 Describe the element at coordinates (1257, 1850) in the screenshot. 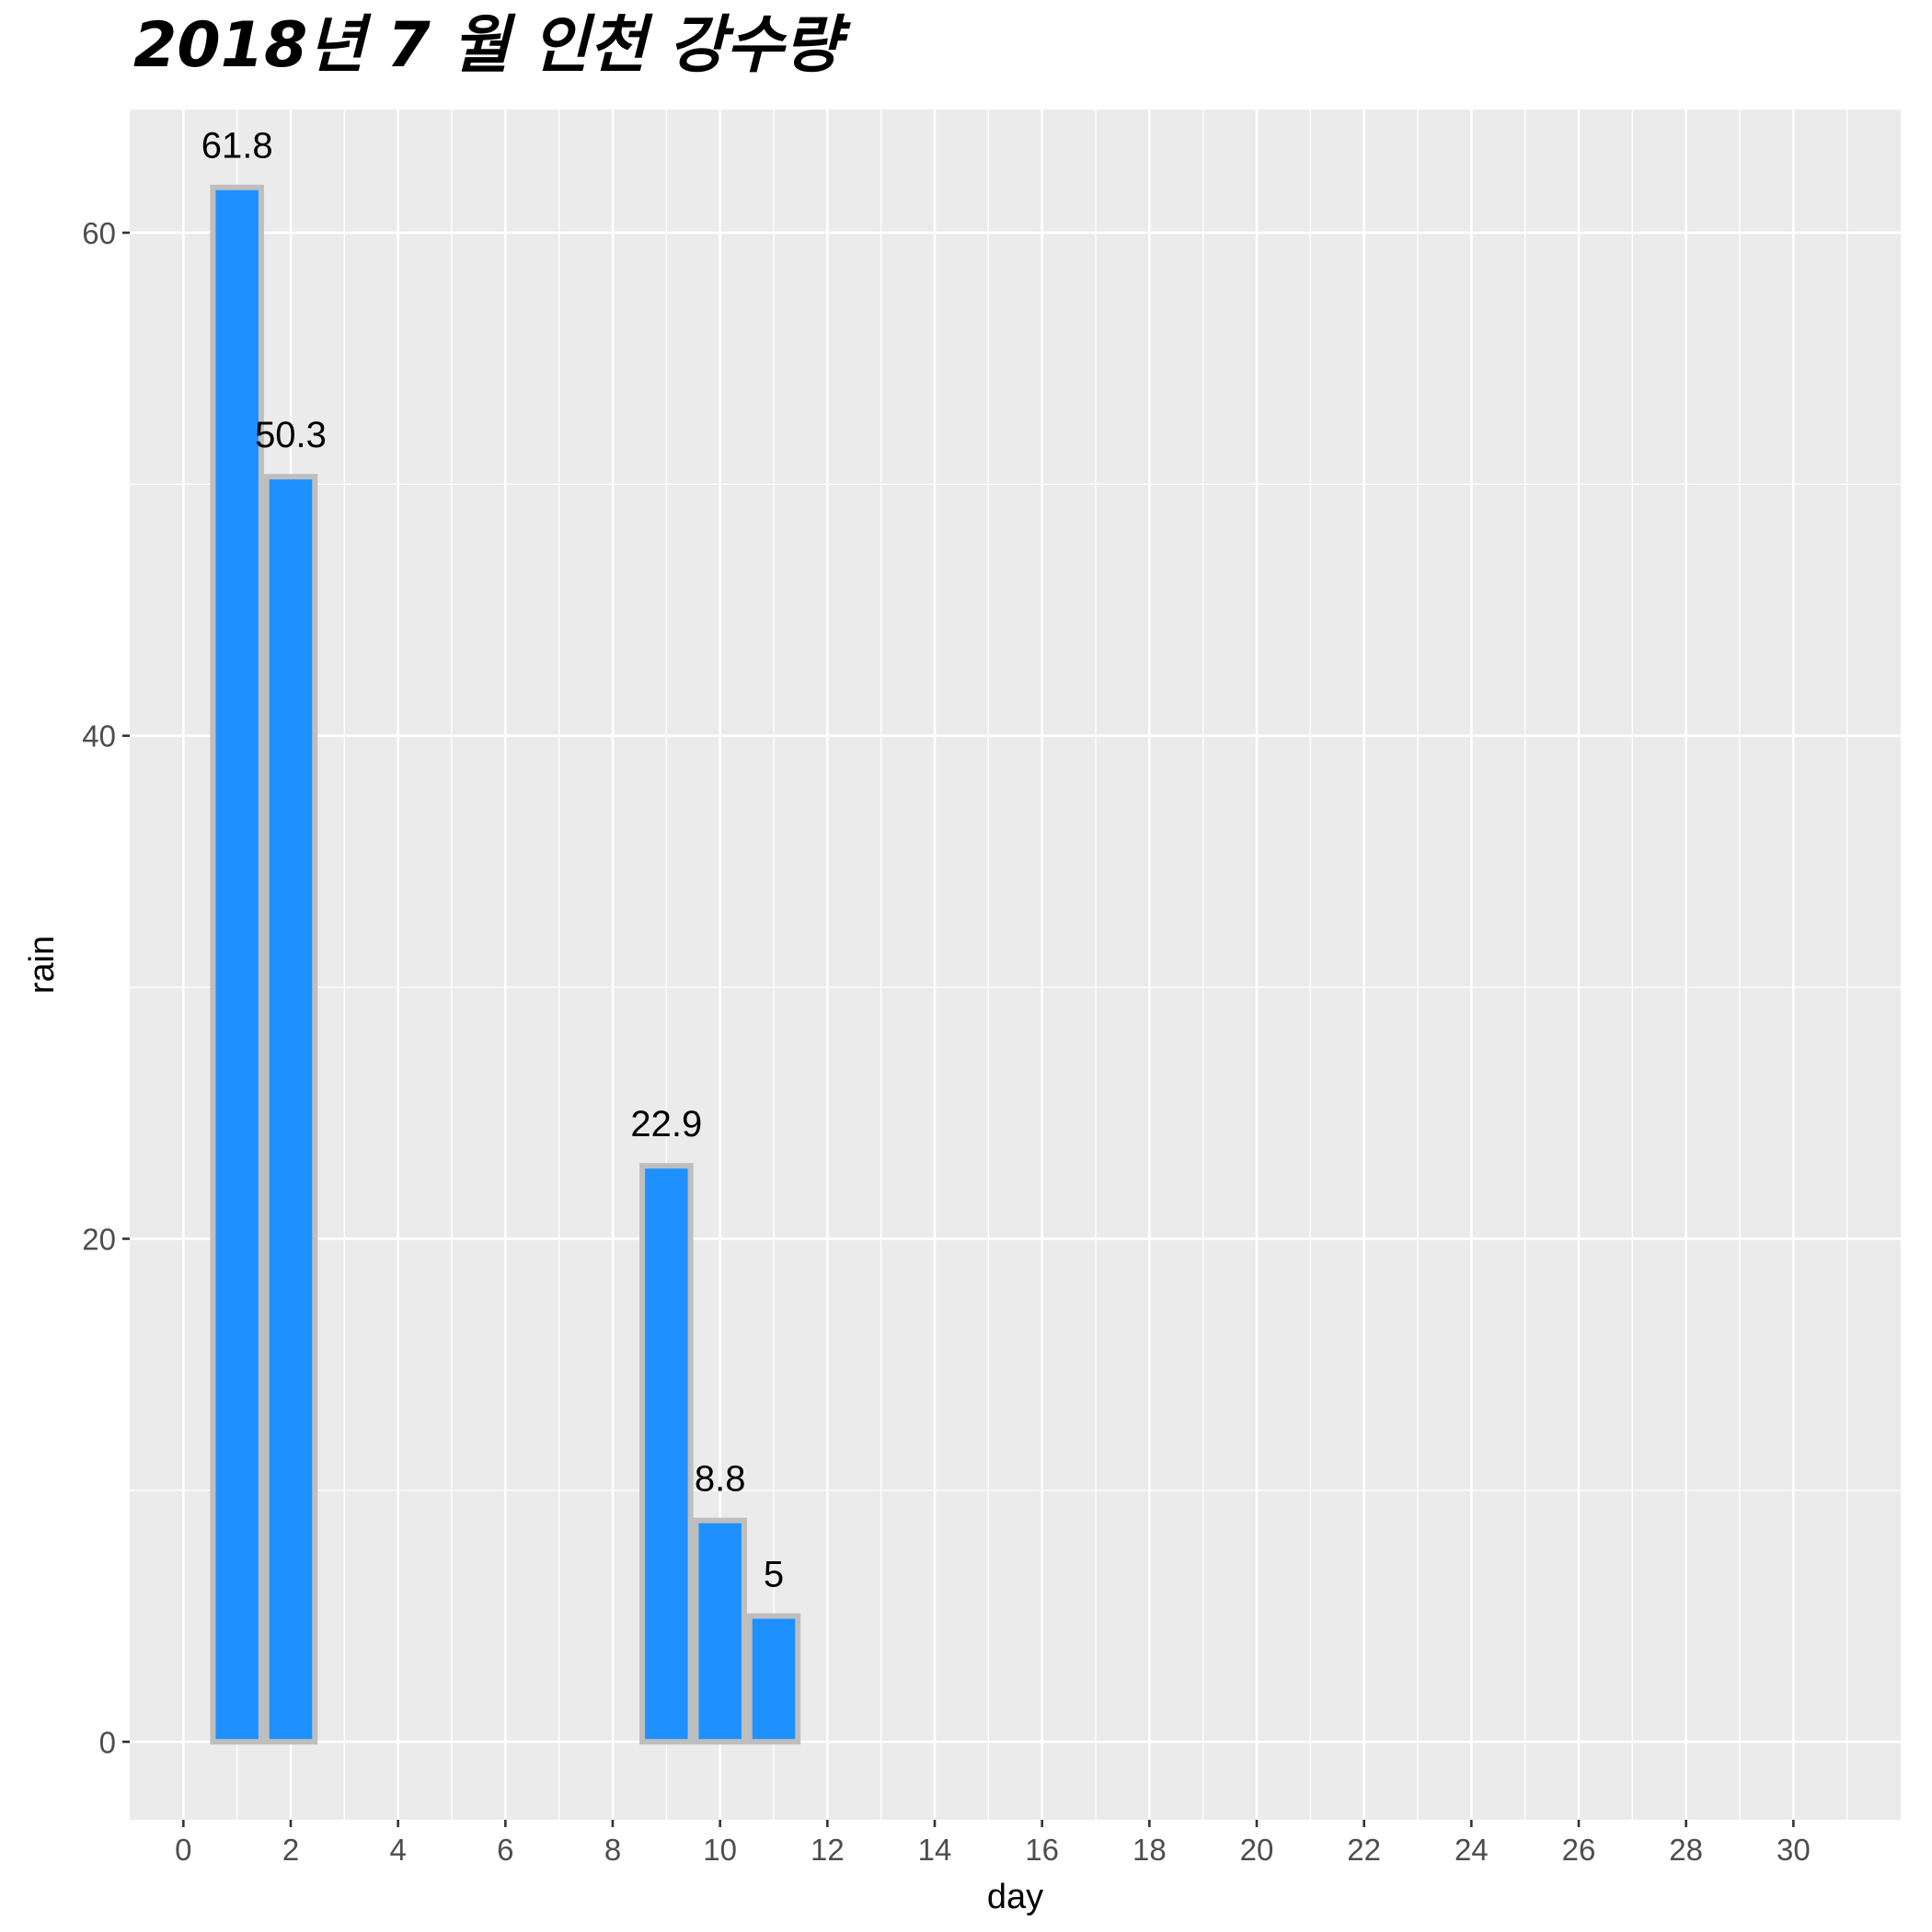

I see `x-tick-label: 20` at that location.